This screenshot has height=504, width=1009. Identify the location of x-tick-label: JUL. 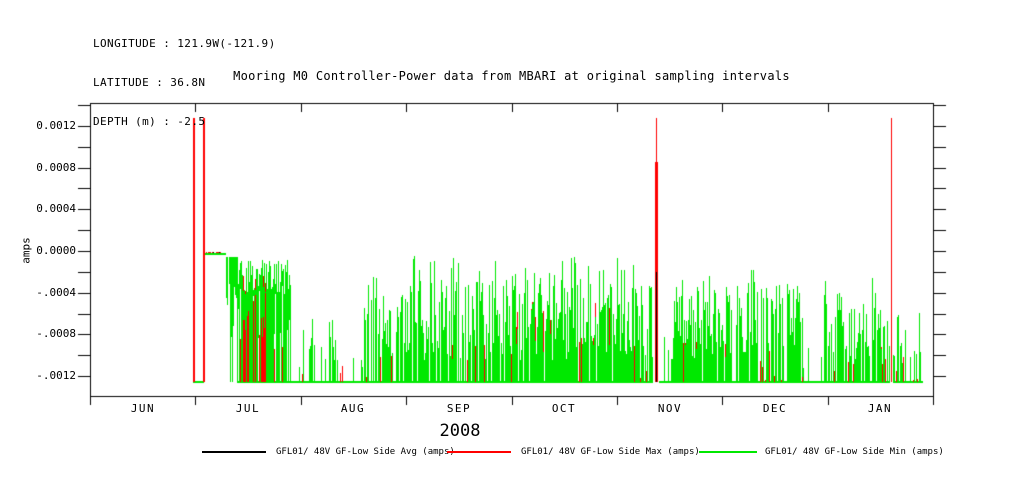
(248, 408).